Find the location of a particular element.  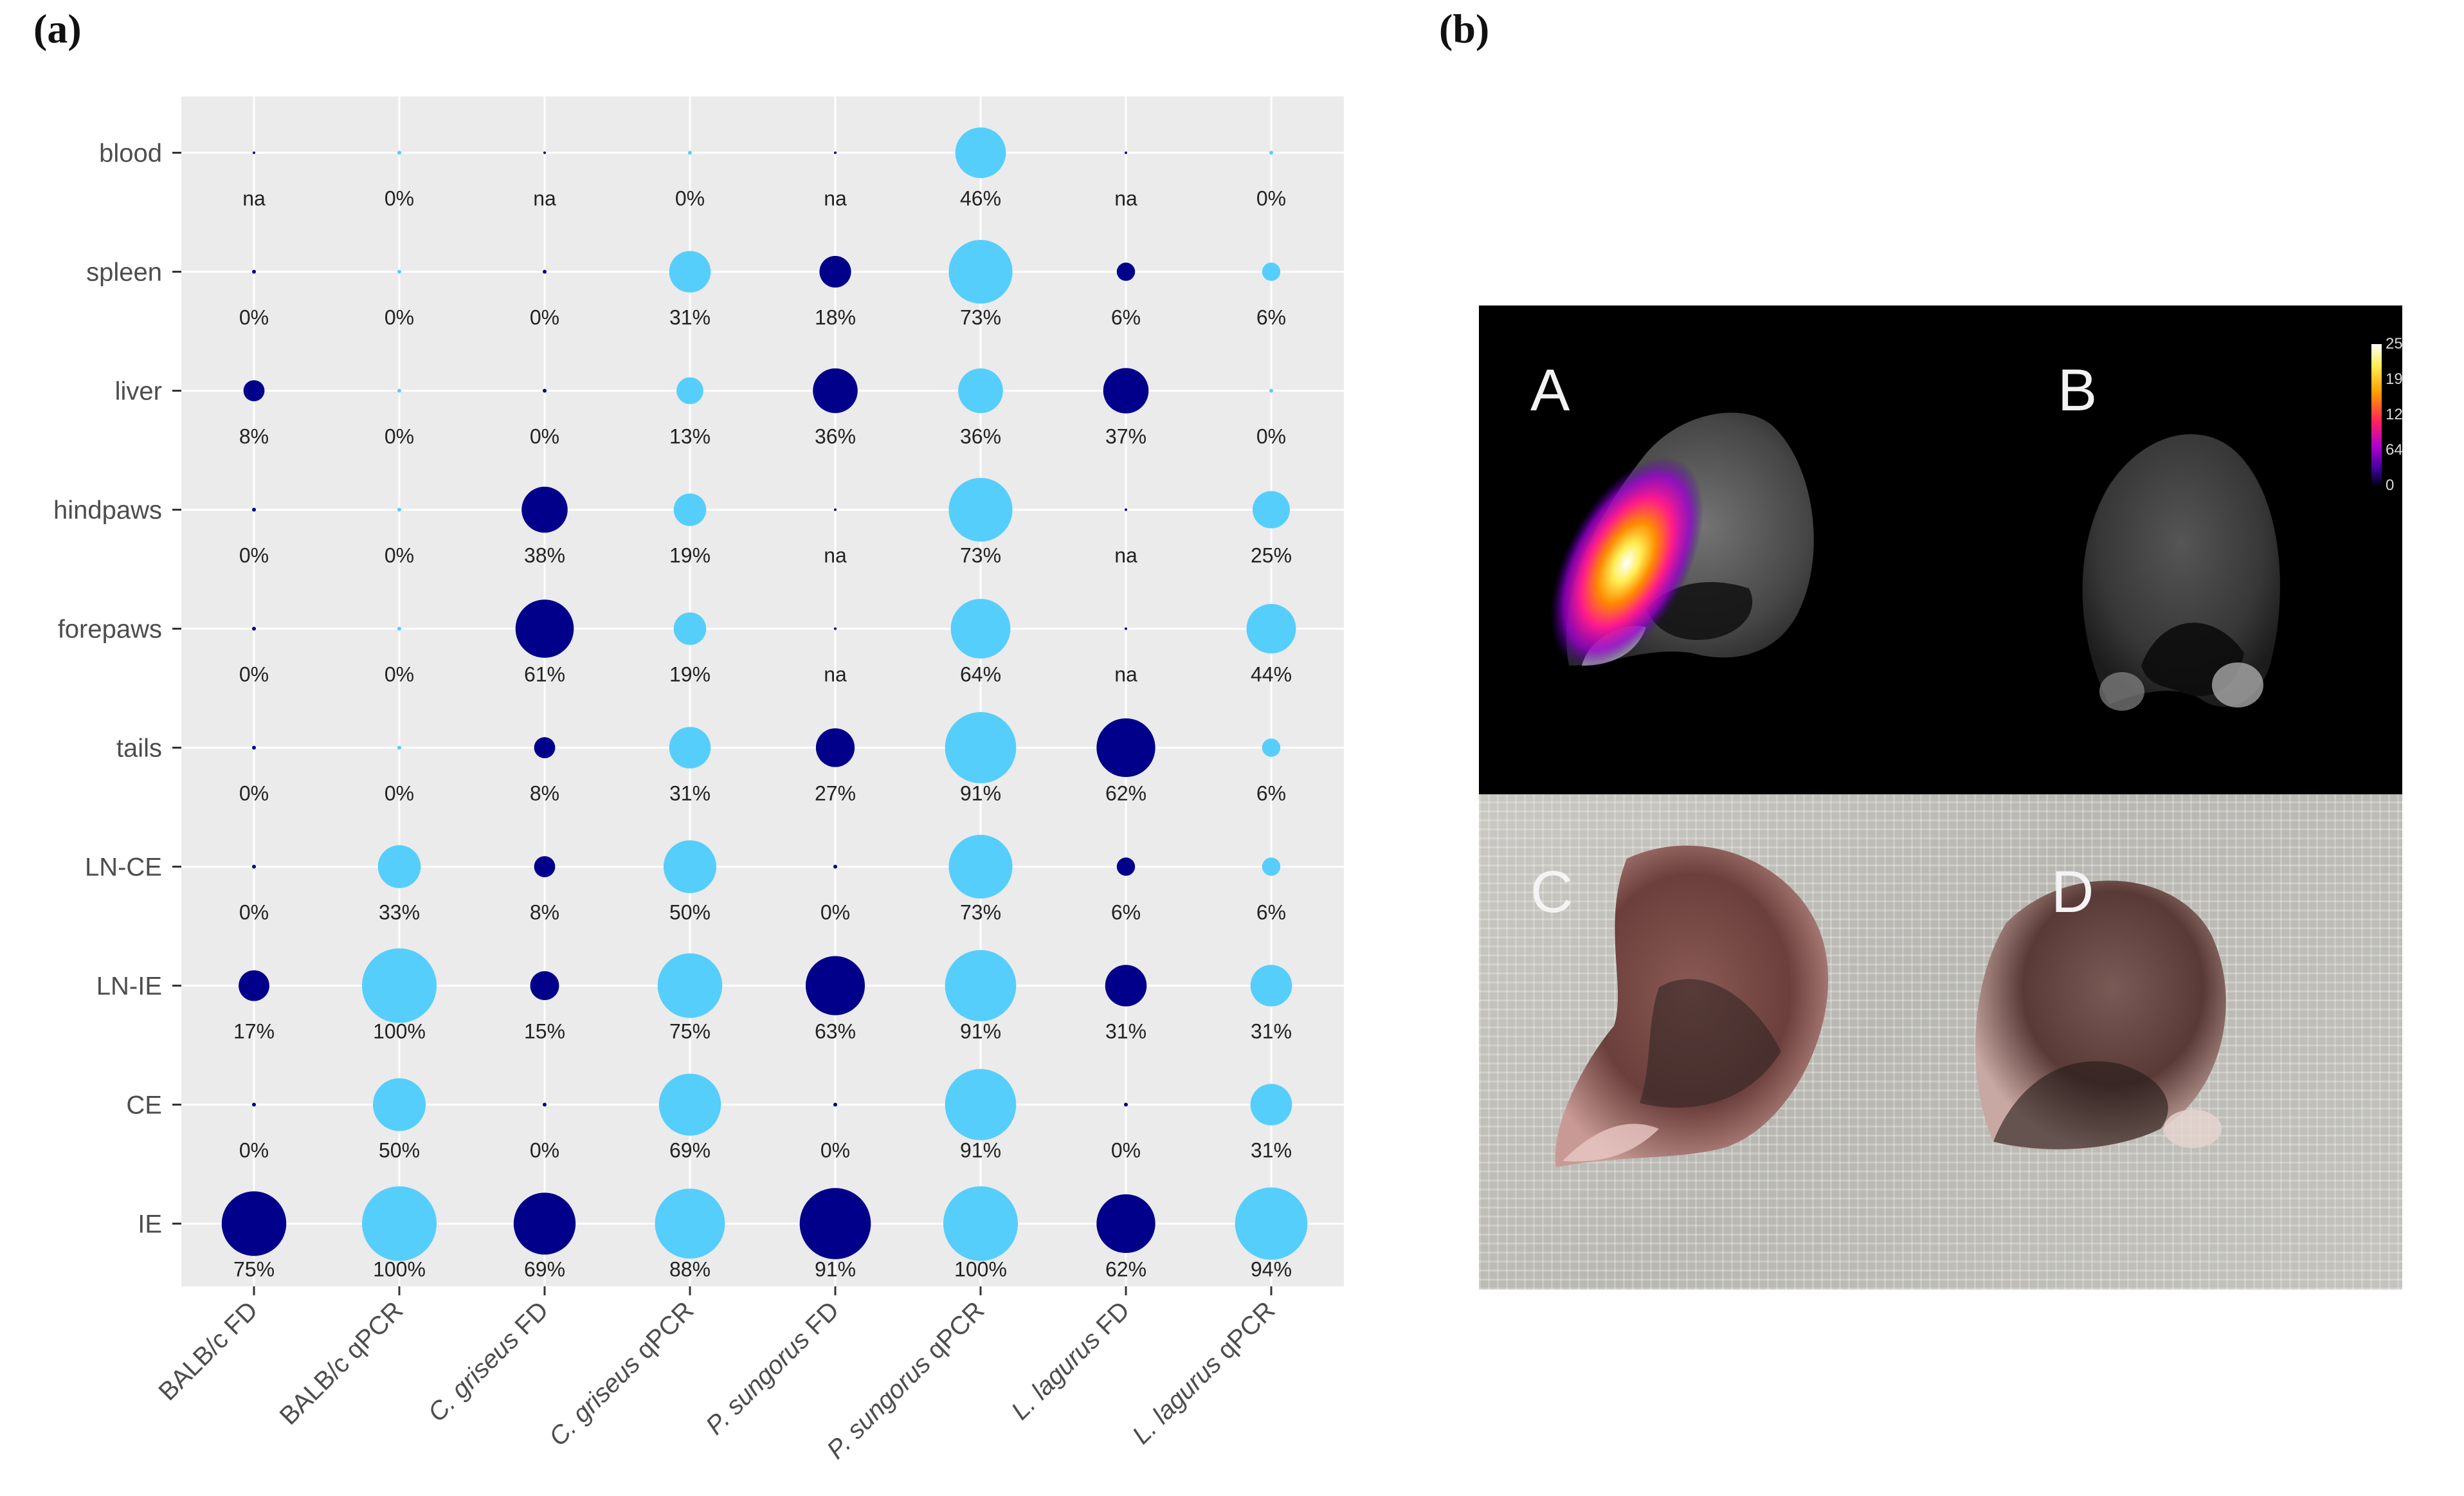

y-tick-label: LN-IE is located at coordinates (129, 987).